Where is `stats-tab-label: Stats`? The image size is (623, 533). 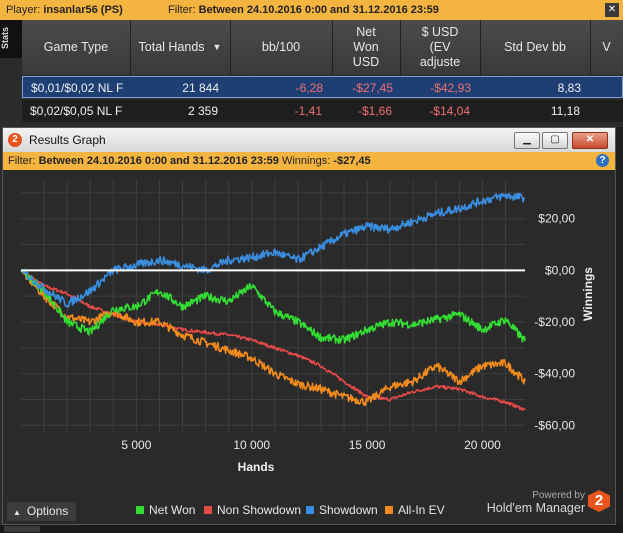 stats-tab-label: Stats is located at coordinates (5, 38).